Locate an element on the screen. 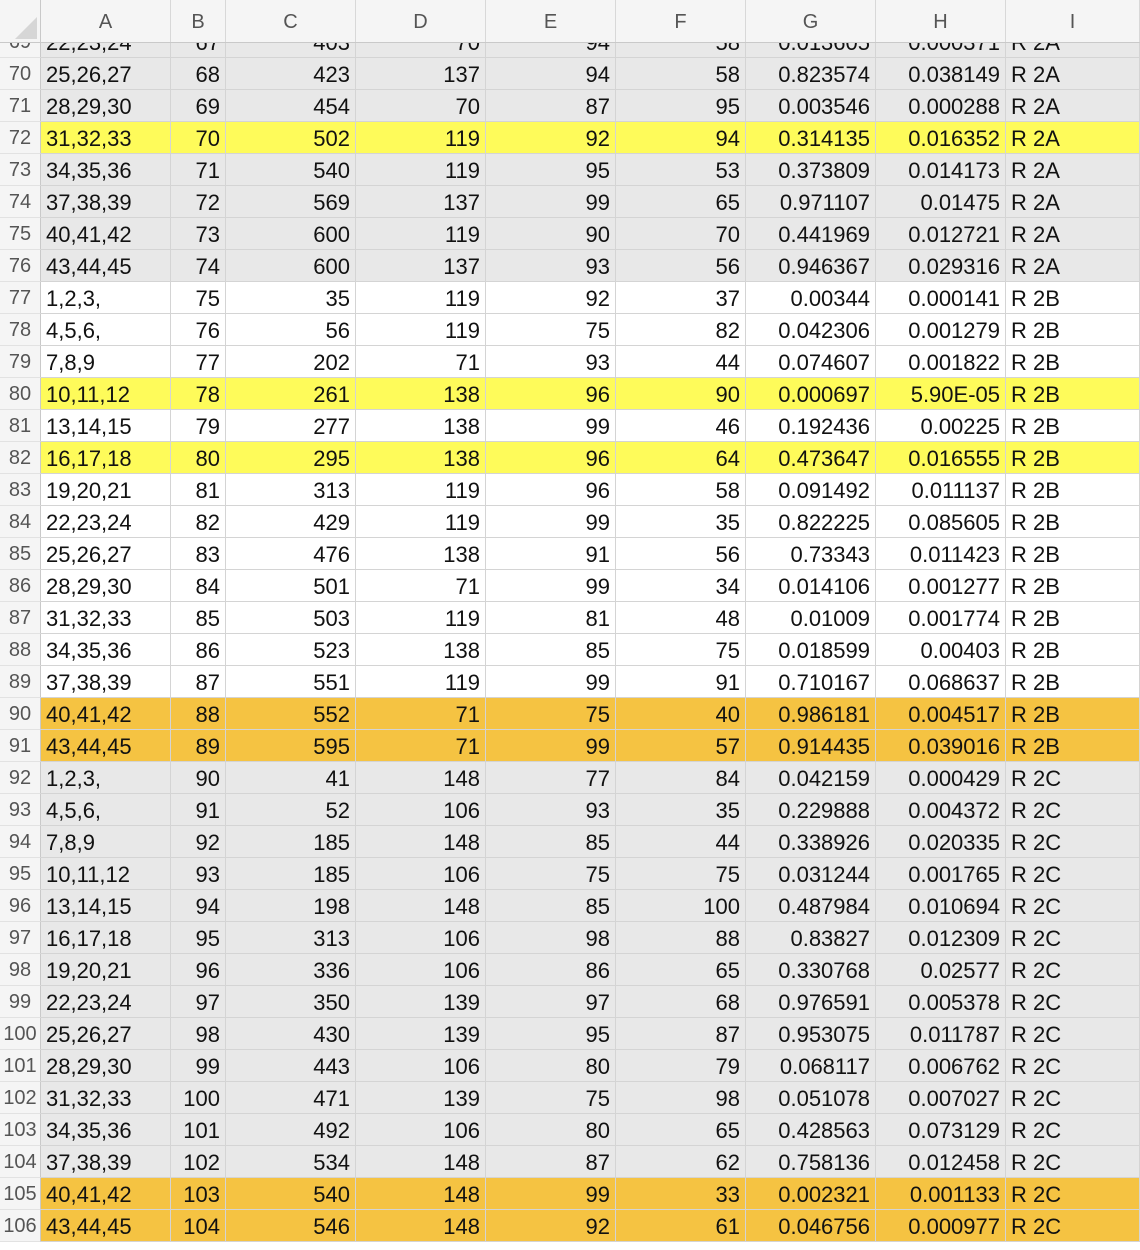 This screenshot has width=1140, height=1250. cell-f: 91 is located at coordinates (681, 682).